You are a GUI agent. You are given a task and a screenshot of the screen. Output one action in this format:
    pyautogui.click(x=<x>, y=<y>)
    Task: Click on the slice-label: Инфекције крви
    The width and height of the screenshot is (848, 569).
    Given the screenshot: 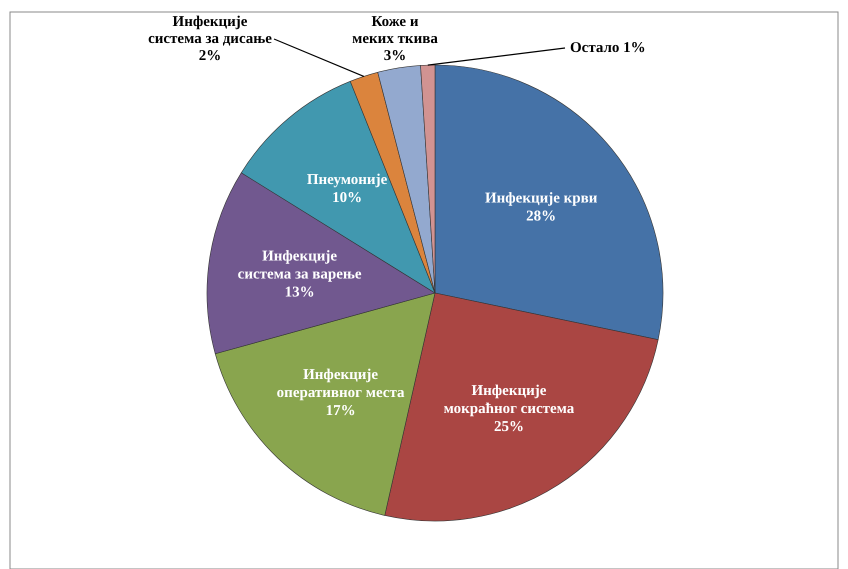 What is the action you would take?
    pyautogui.click(x=541, y=198)
    